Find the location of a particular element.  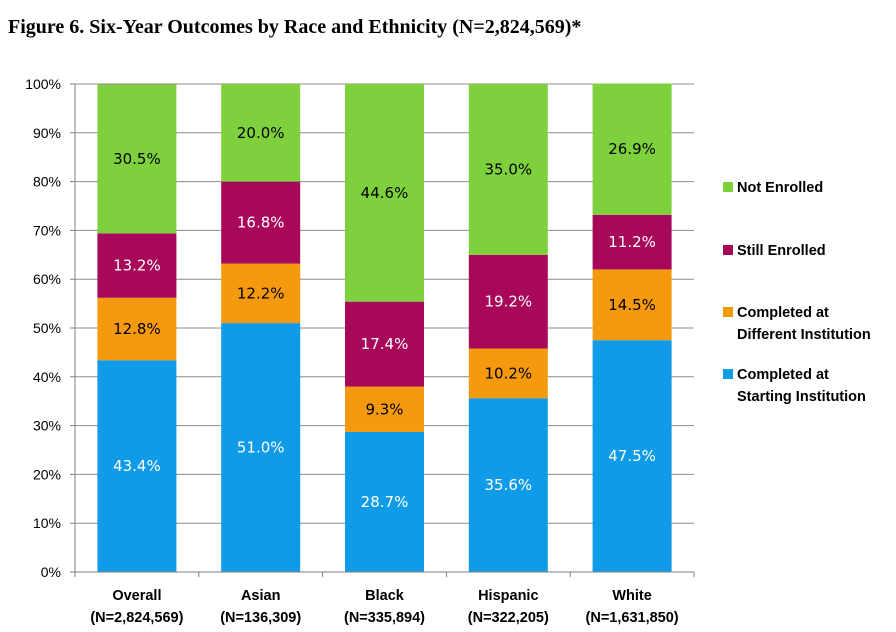

data-label: 20.0% is located at coordinates (261, 133).